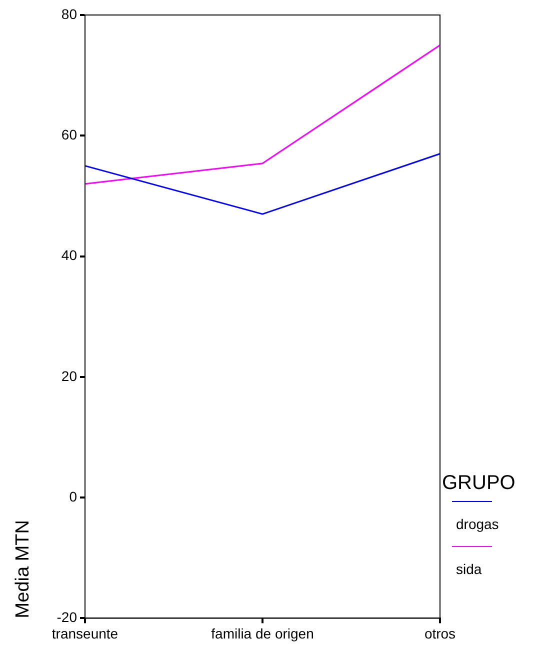  Describe the element at coordinates (67, 617) in the screenshot. I see `y-tick-label: -20` at that location.